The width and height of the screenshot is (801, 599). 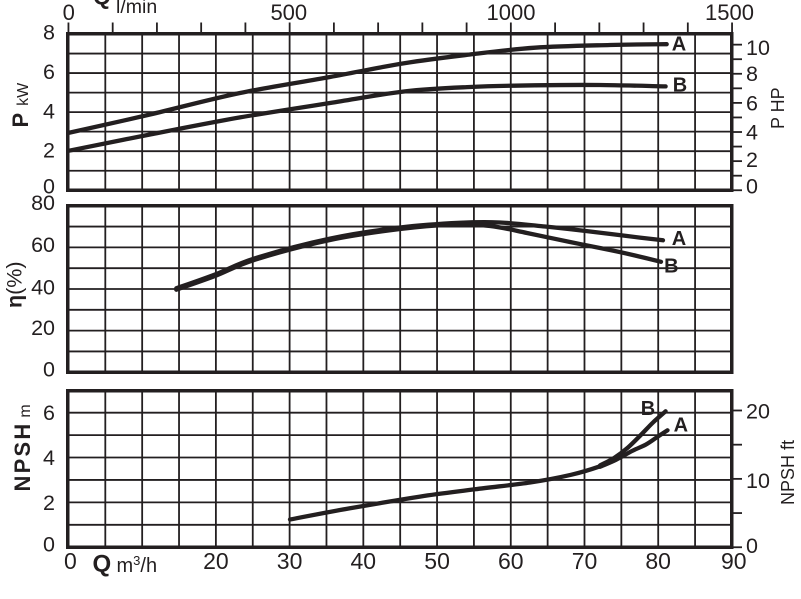 I want to click on svg-text: 1000, so click(x=511, y=12).